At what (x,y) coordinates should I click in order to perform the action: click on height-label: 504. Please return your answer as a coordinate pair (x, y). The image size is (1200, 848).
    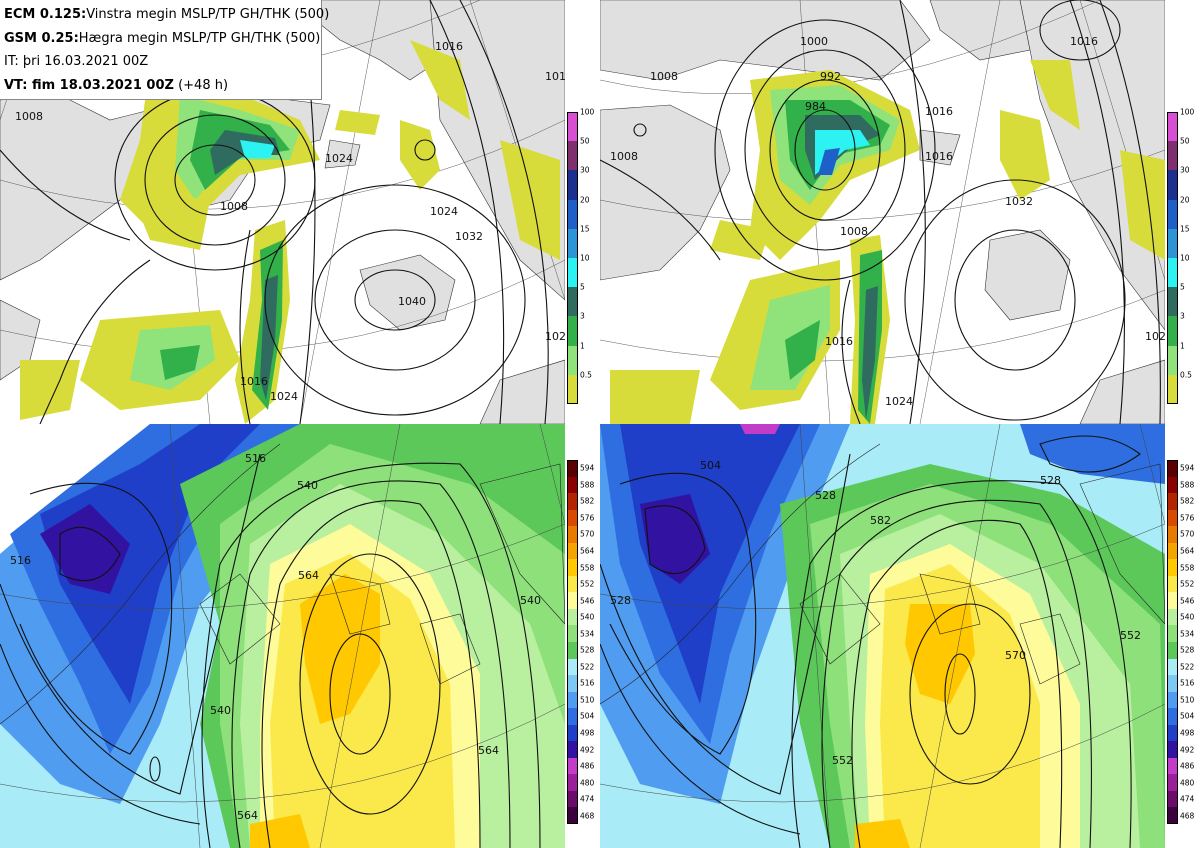
    Looking at the image, I should click on (710, 465).